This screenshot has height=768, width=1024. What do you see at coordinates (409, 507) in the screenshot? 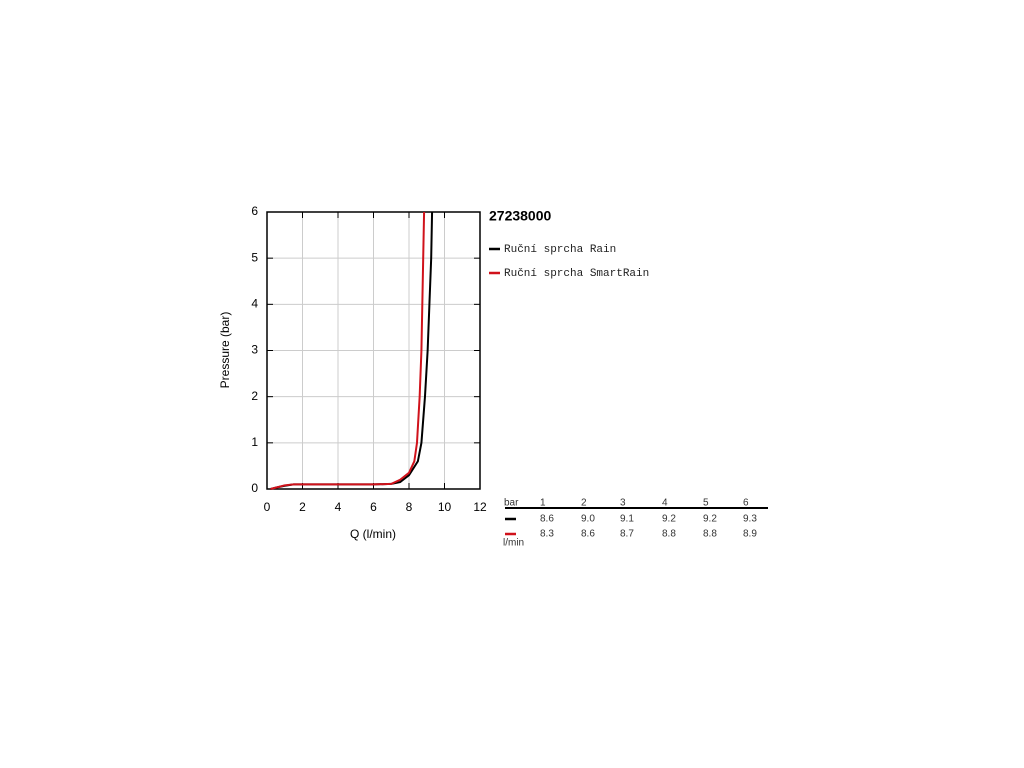
I see `x-tick-label: 8` at bounding box center [409, 507].